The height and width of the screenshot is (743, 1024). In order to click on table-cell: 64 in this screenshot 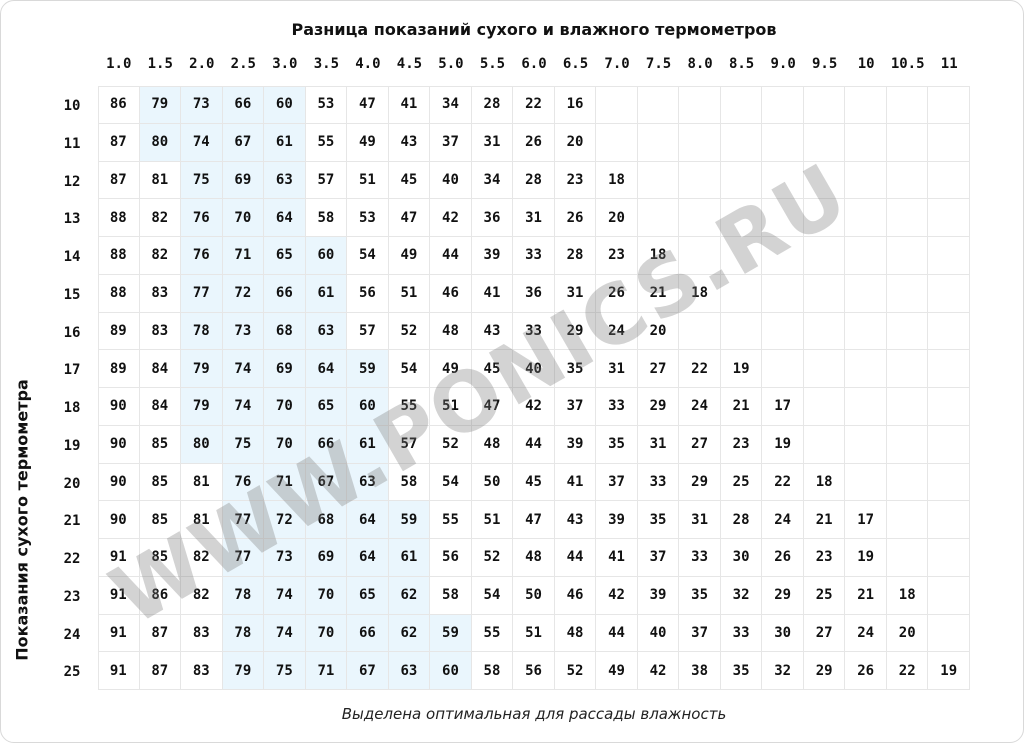, I will do `click(326, 369)`.